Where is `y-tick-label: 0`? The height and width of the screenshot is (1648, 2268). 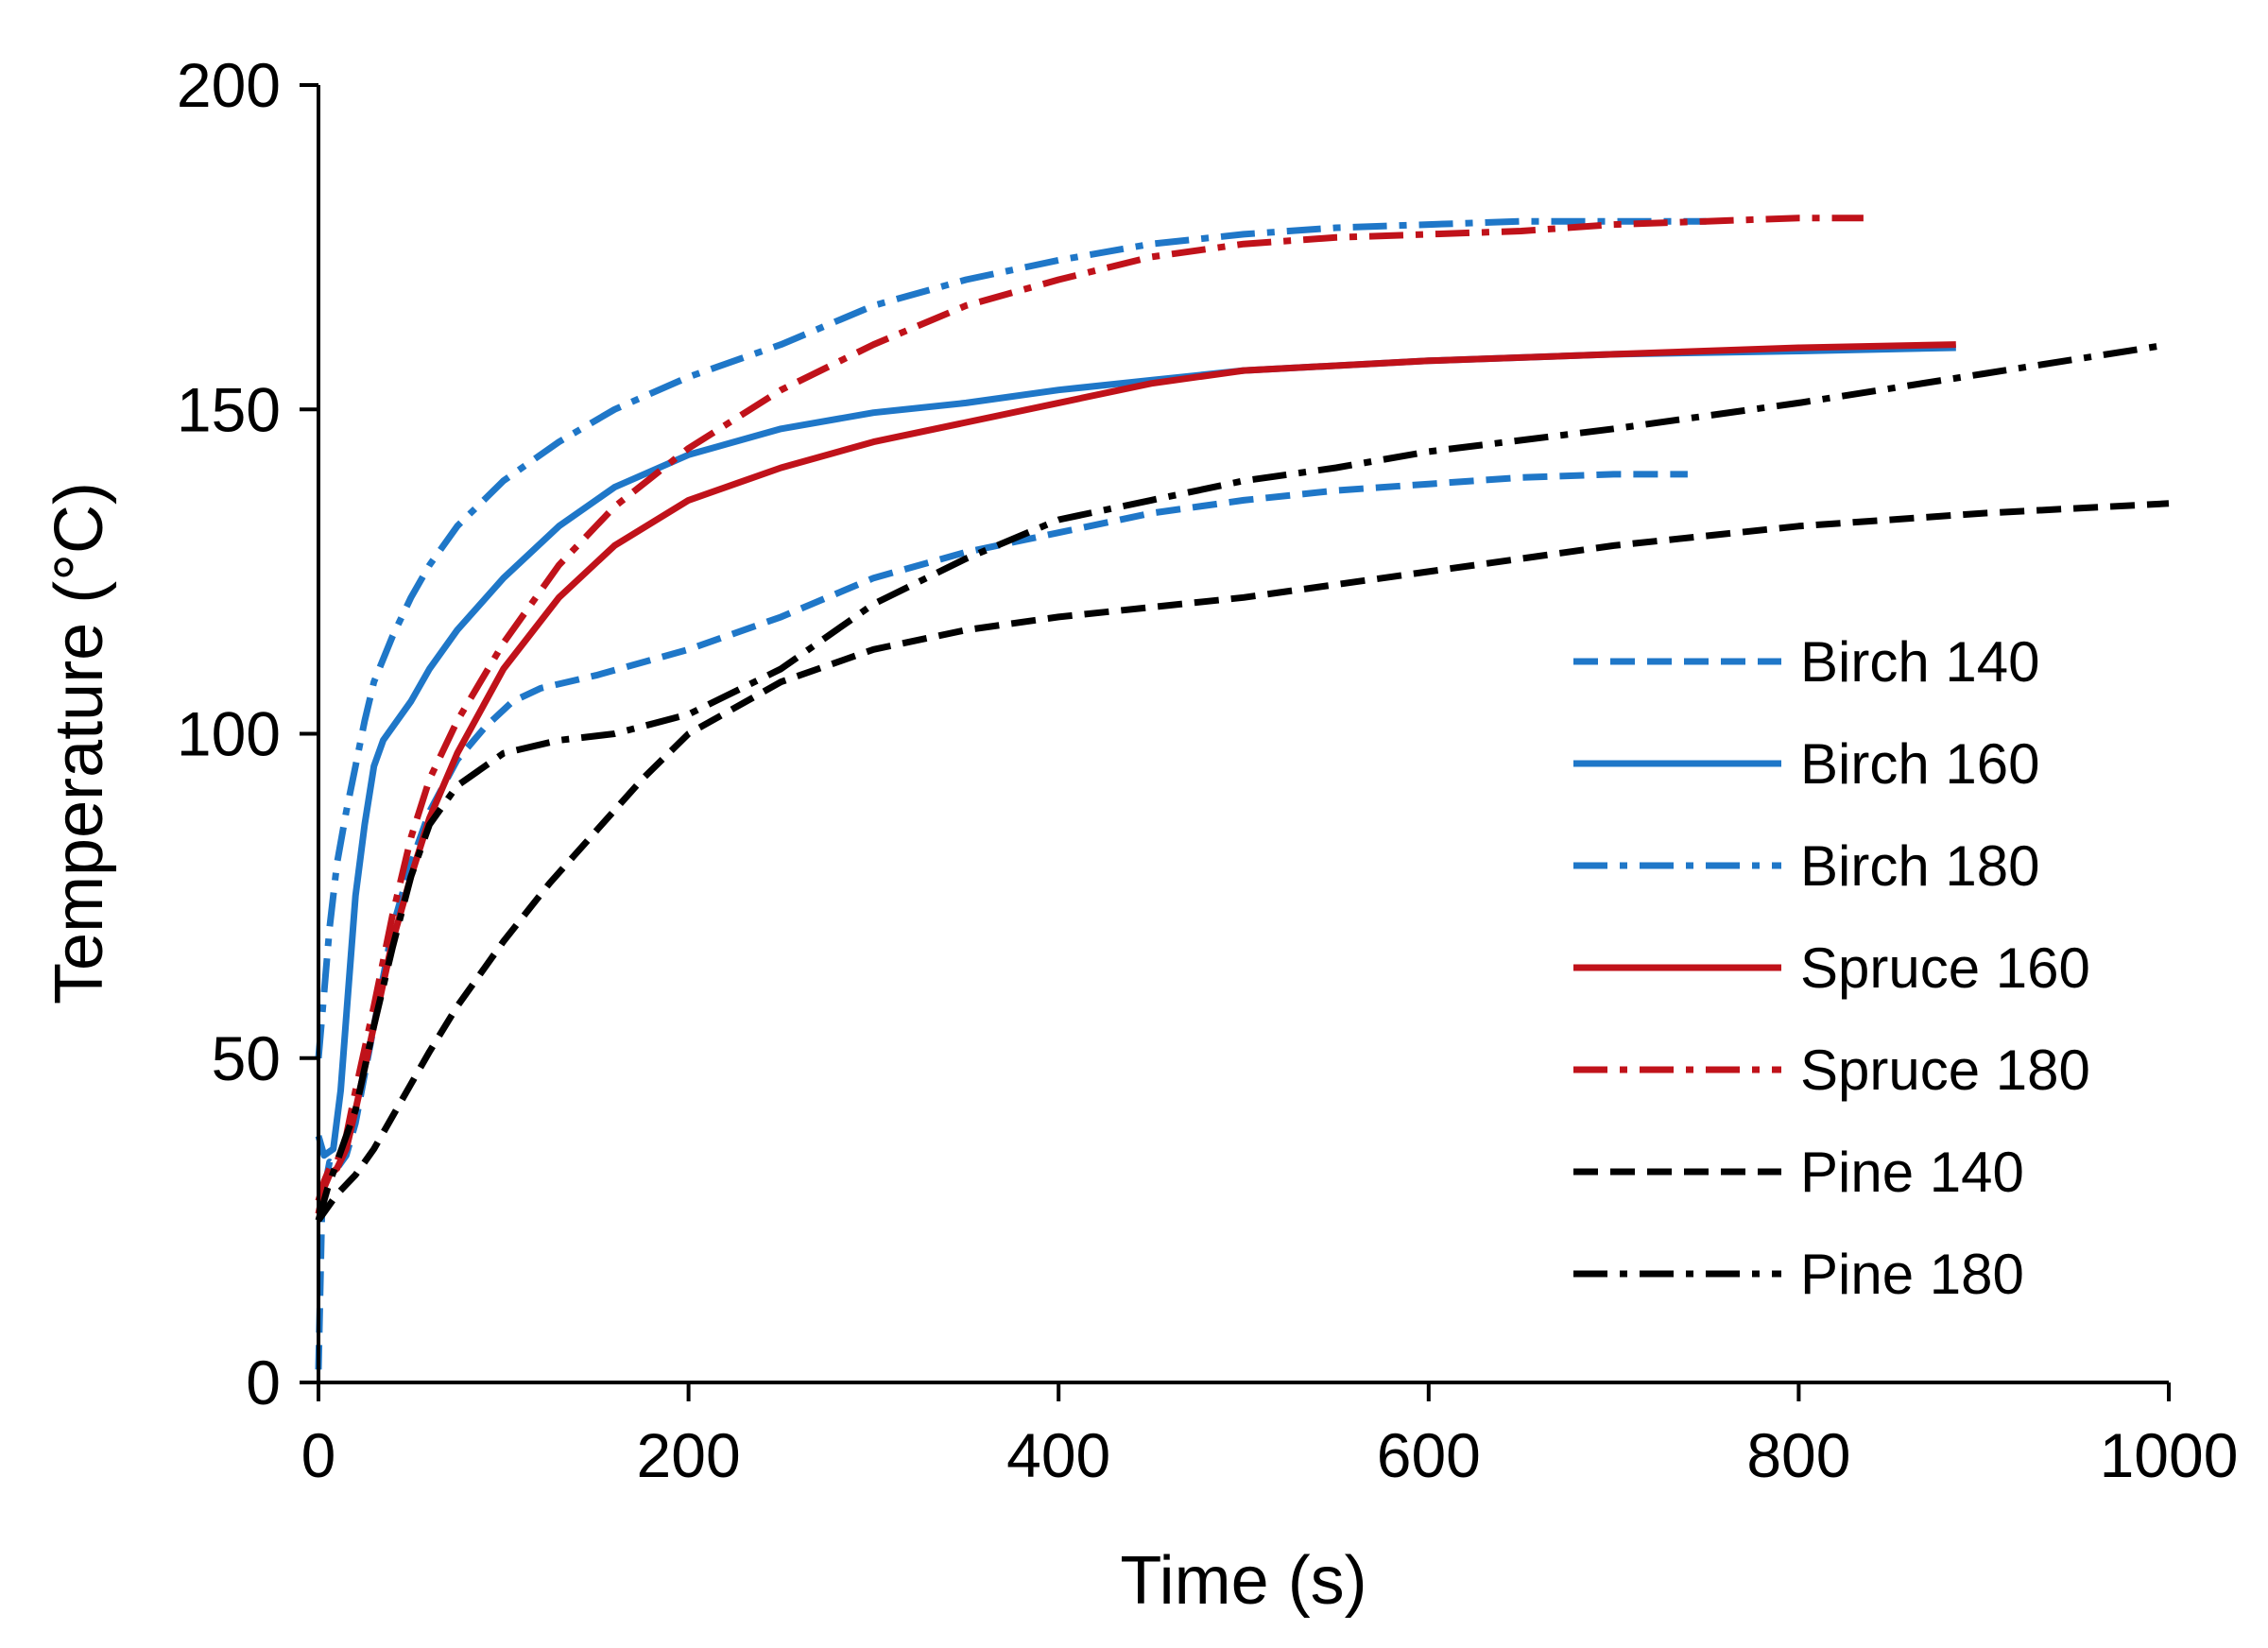
y-tick-label: 0 is located at coordinates (263, 1382).